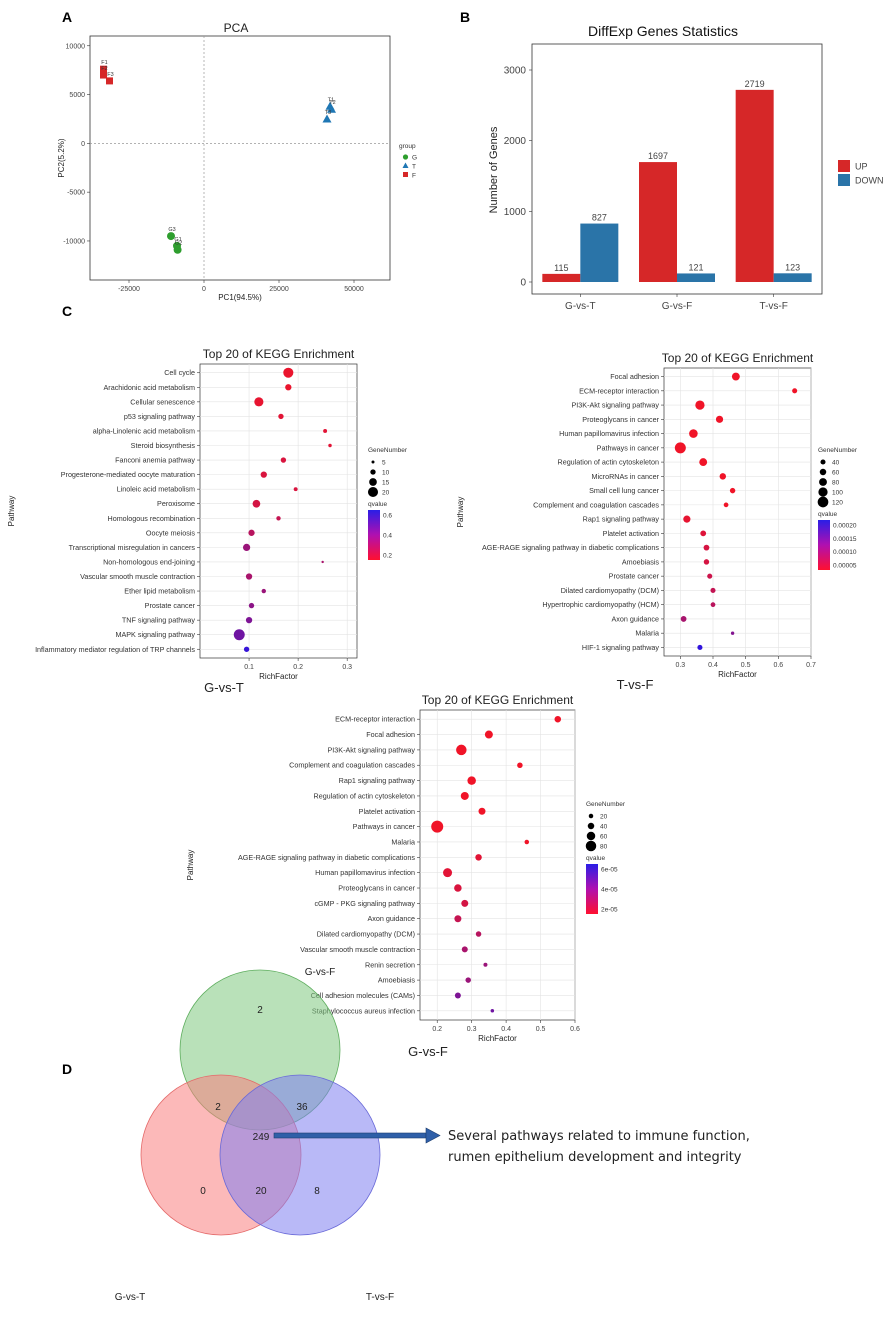  What do you see at coordinates (332, 103) in the screenshot?
I see `pca-point-label: T2` at bounding box center [332, 103].